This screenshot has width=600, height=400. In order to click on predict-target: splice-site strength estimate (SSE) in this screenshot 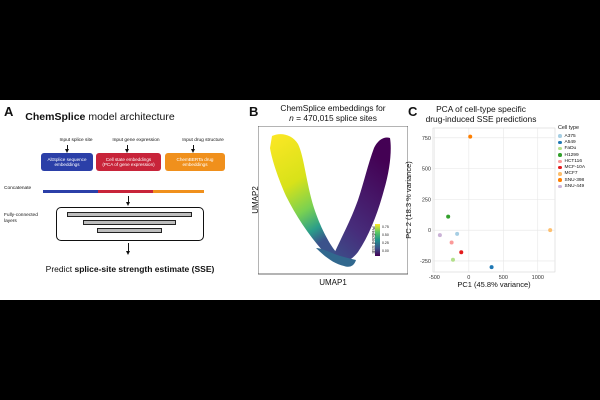, I will do `click(144, 269)`.